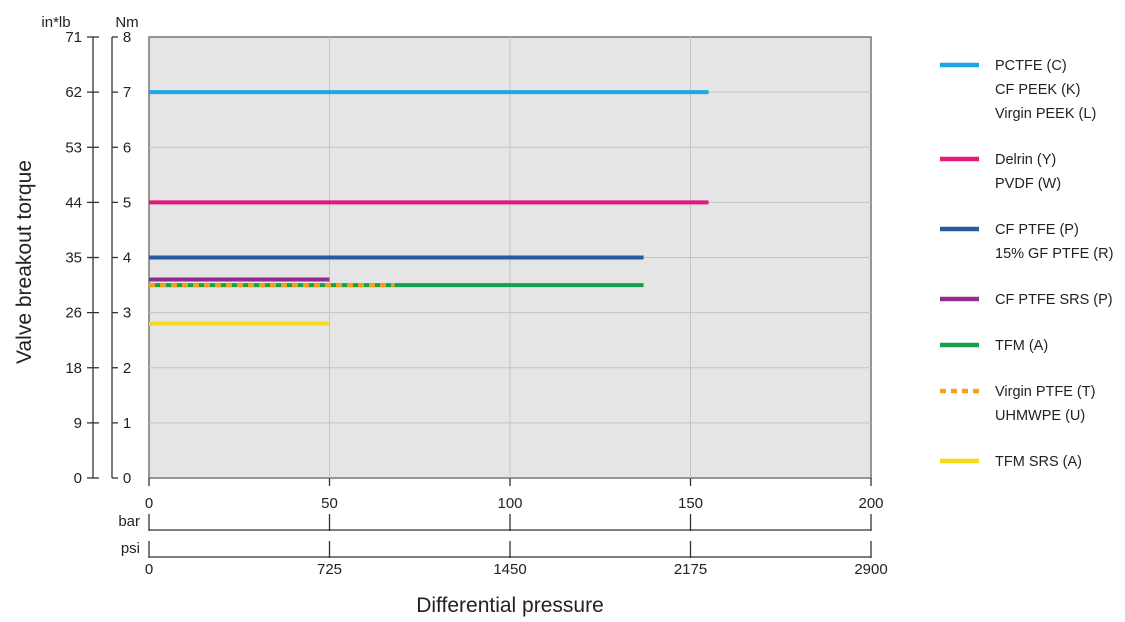 The image size is (1125, 622). I want to click on y-tick-label-inlb: 71, so click(73, 37).